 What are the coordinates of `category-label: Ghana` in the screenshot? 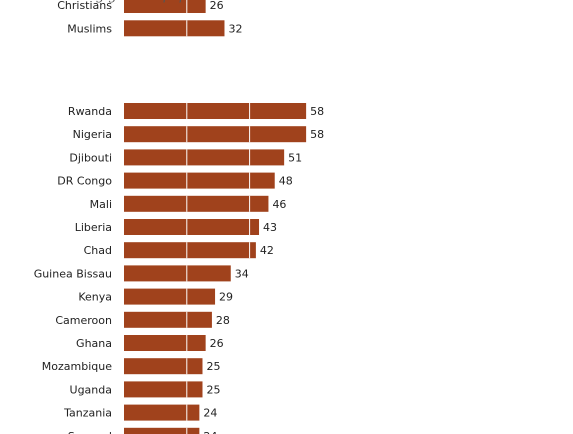 It's located at (94, 343).